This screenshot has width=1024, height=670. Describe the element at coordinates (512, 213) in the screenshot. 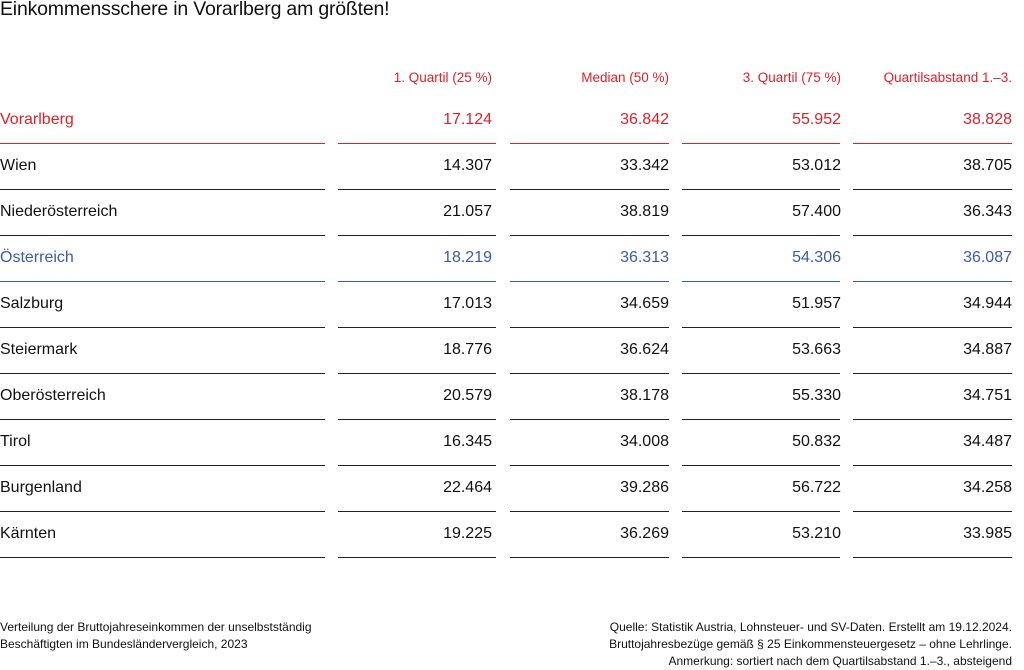

I see `table-row: Niederösterreich 21.057 38.819 57.400 36.343` at that location.